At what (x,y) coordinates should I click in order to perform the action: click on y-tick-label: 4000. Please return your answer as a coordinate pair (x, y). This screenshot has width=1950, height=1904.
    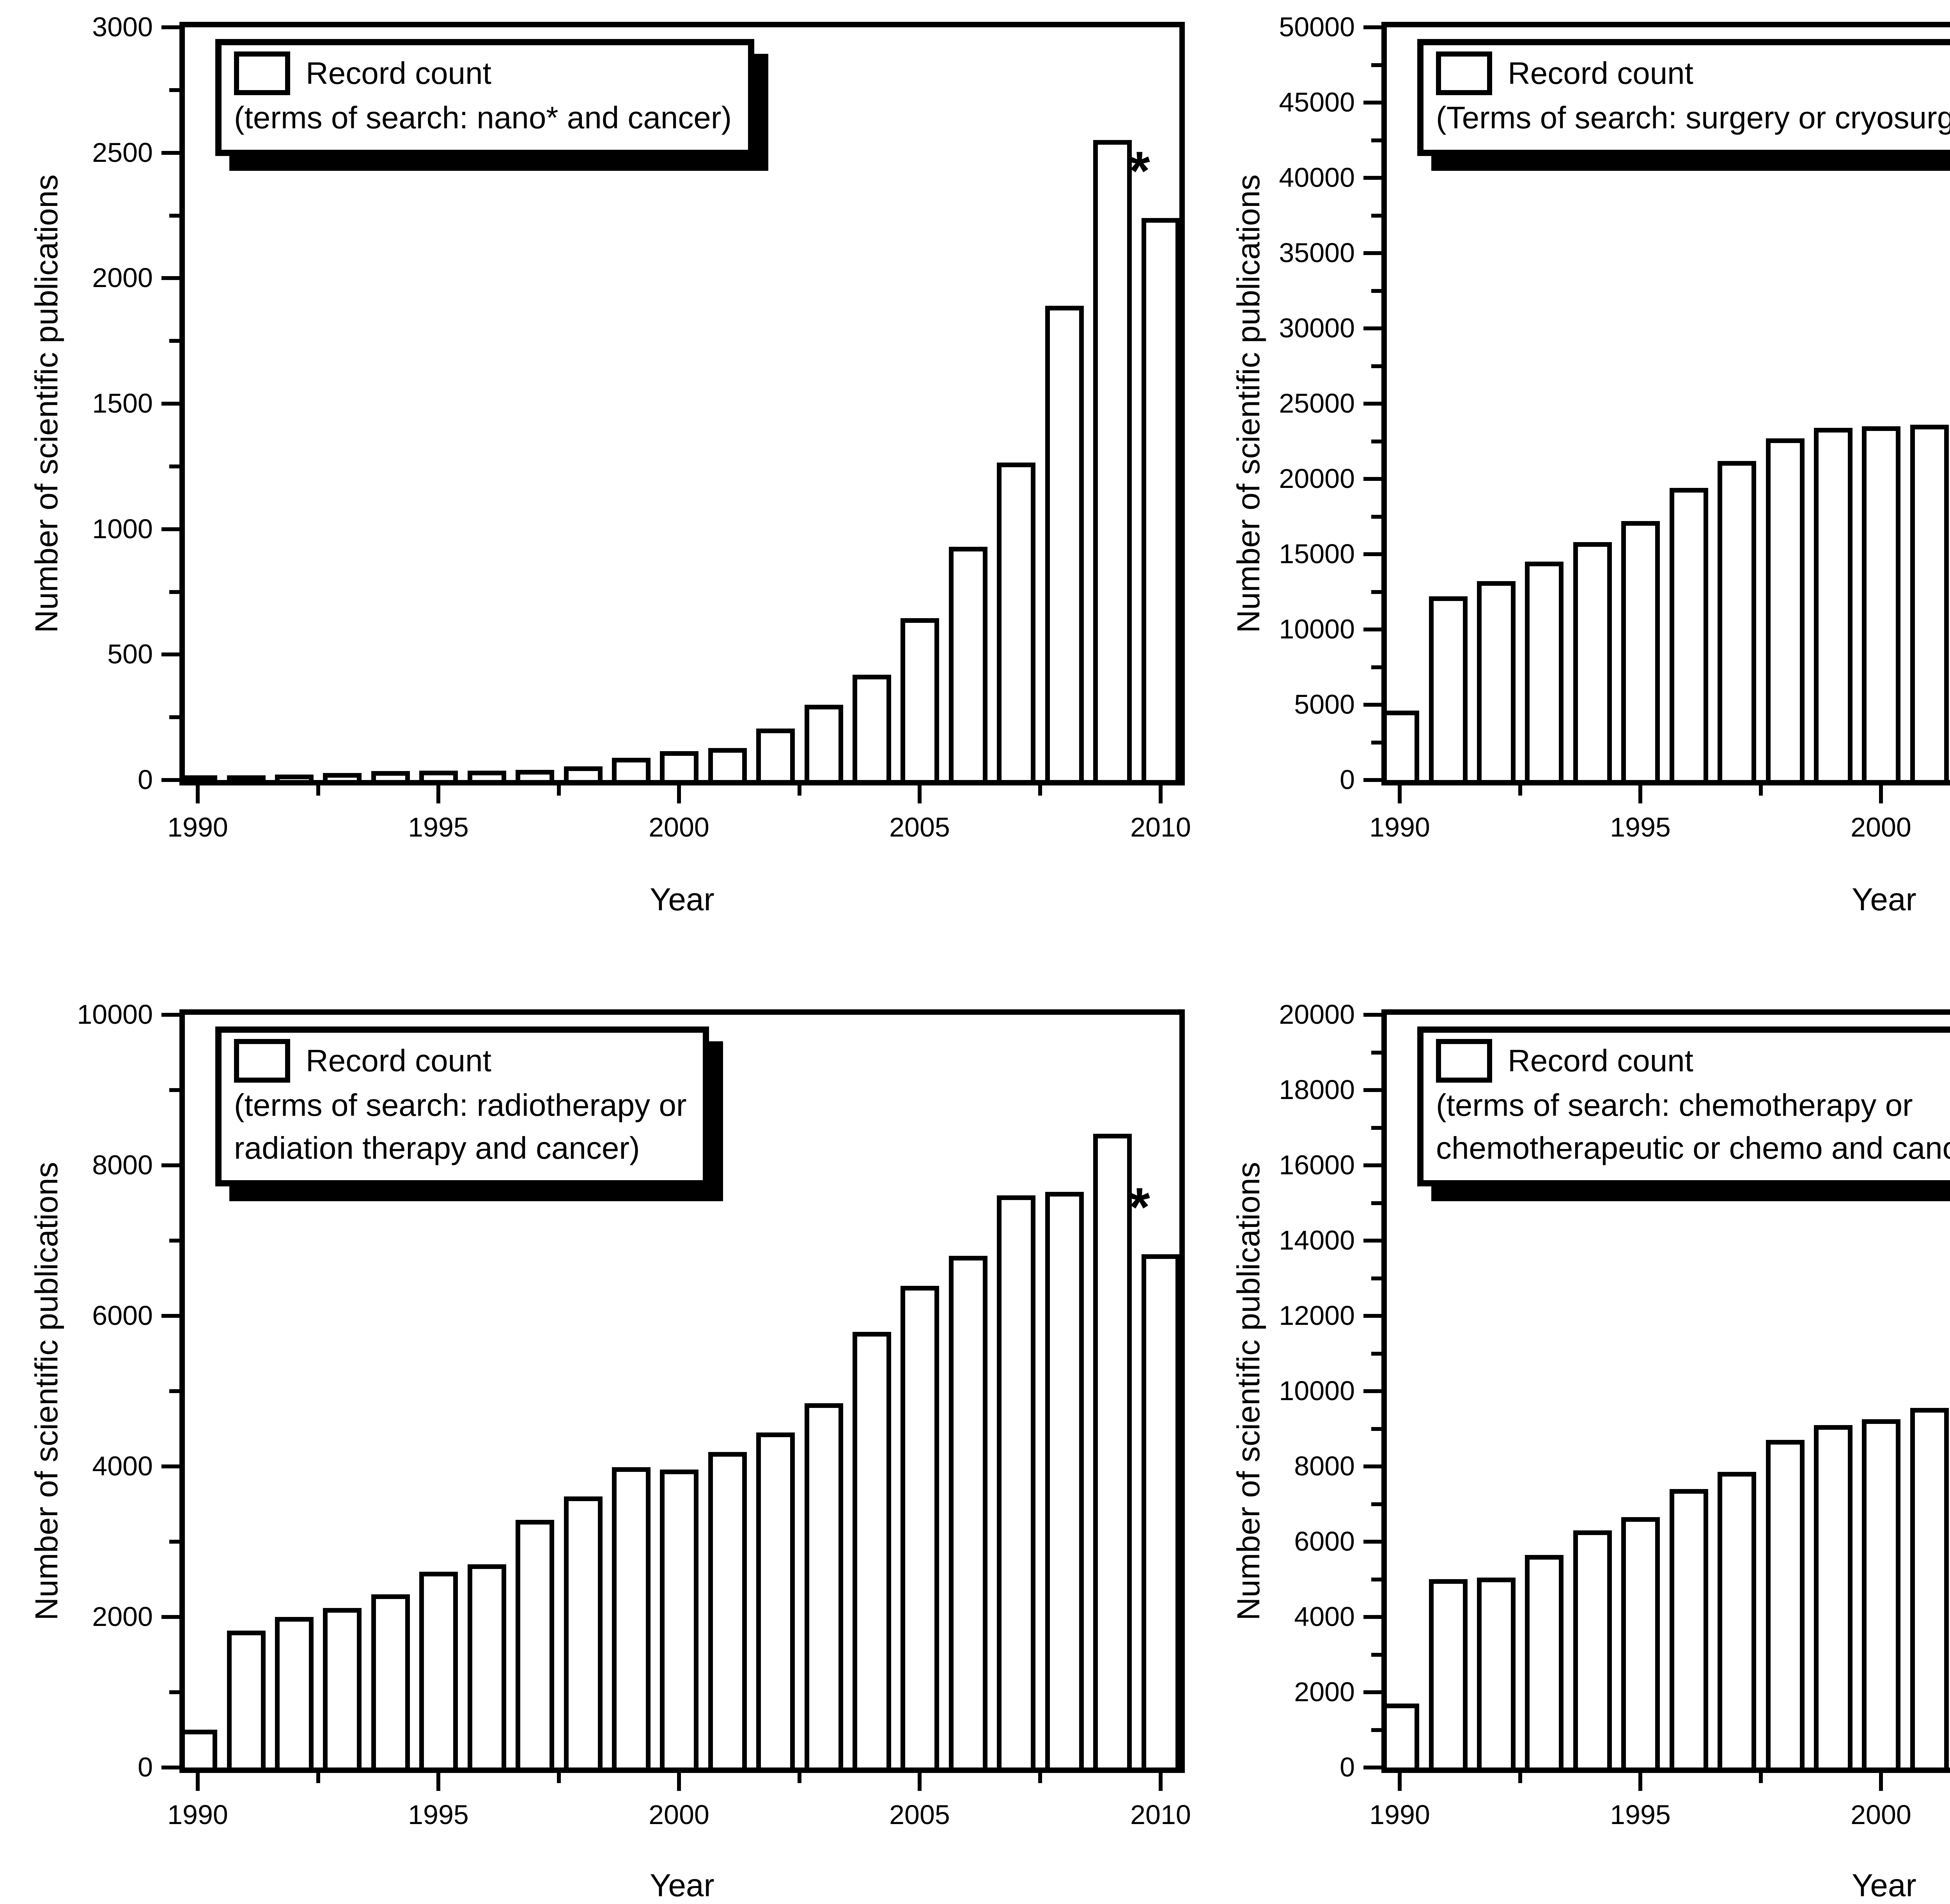
    Looking at the image, I should click on (1325, 1617).